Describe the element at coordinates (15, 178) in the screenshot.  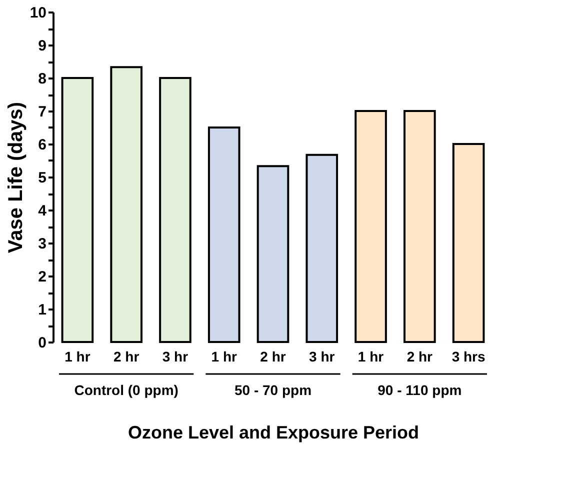
I see `y-axis-title: Vase Life (days)` at that location.